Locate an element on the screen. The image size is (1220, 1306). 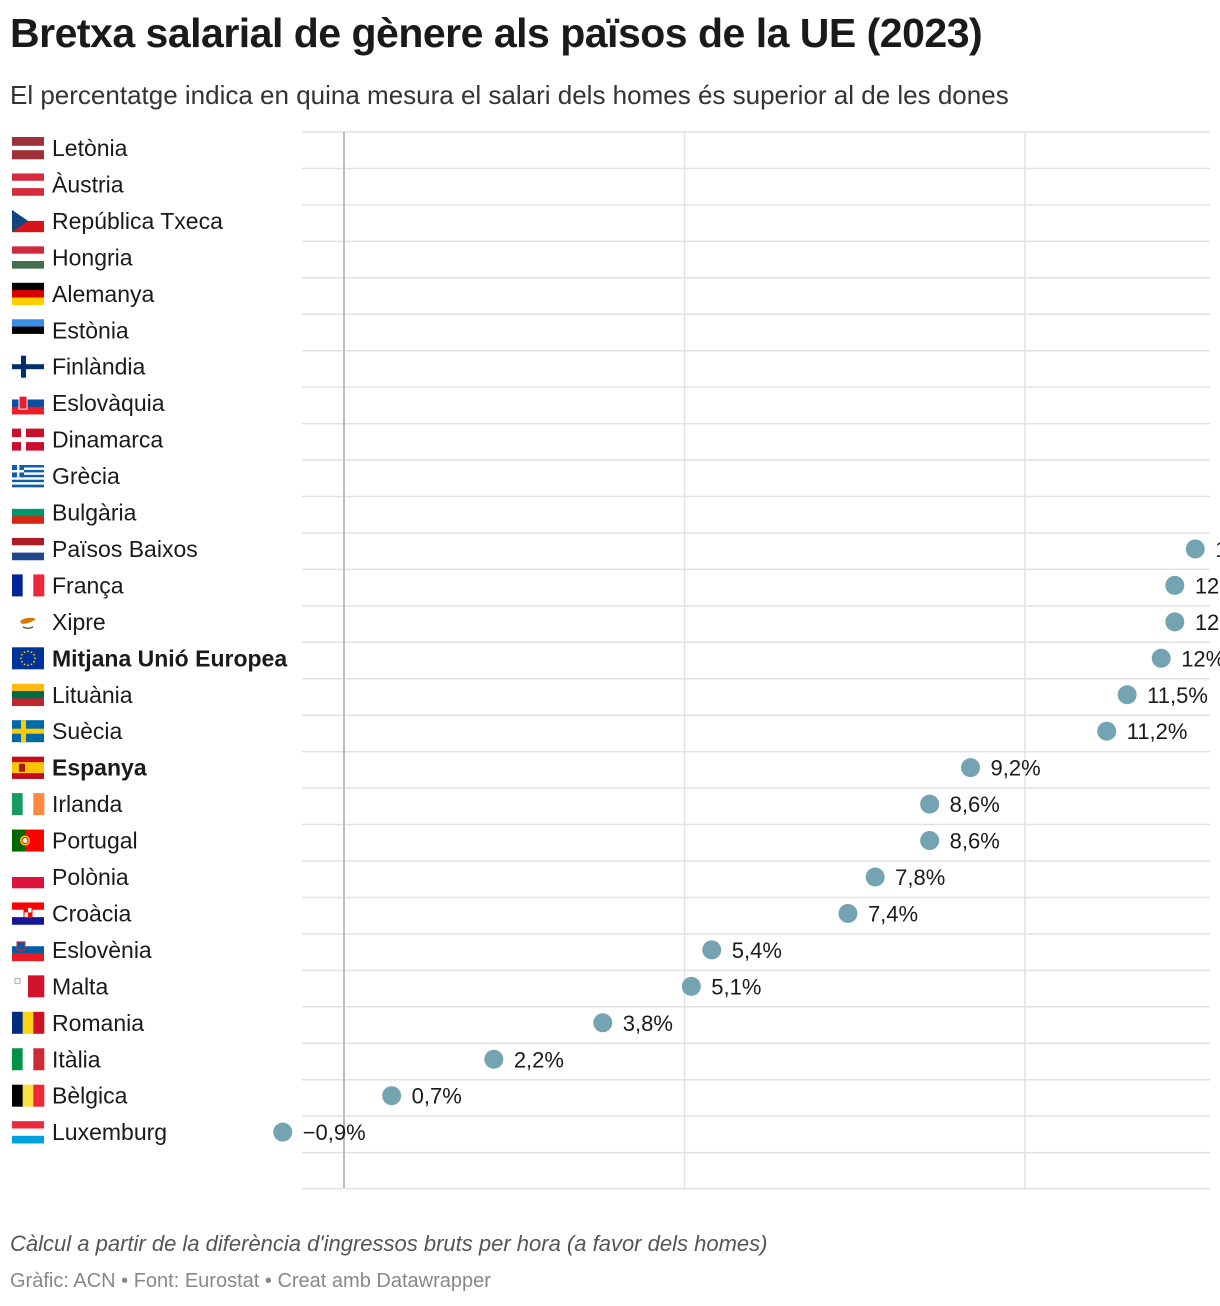
country-label: França is located at coordinates (88, 585).